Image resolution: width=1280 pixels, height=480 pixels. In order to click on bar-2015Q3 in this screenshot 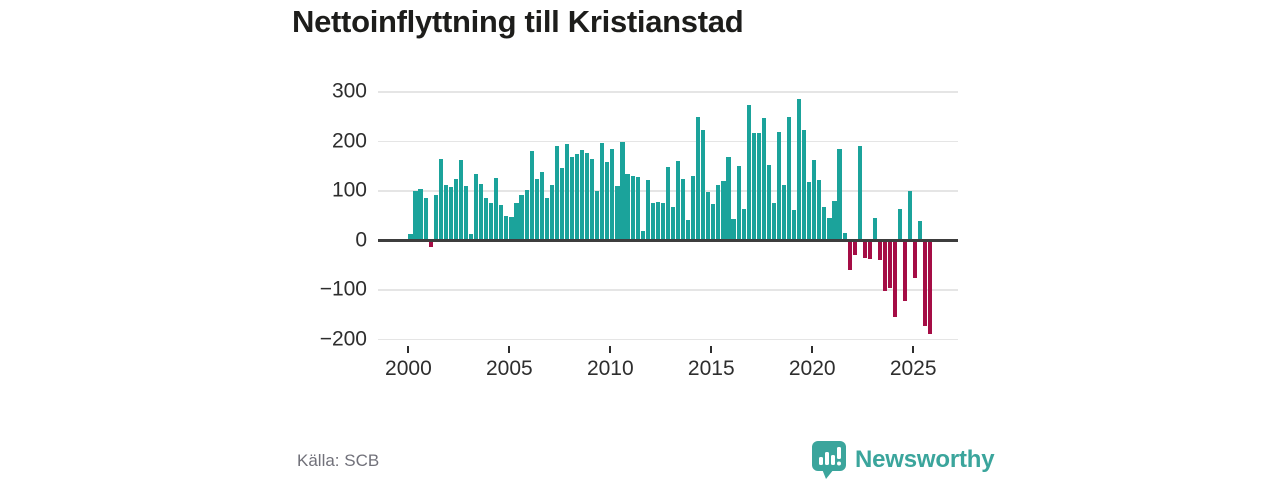, I will do `click(723, 211)`.